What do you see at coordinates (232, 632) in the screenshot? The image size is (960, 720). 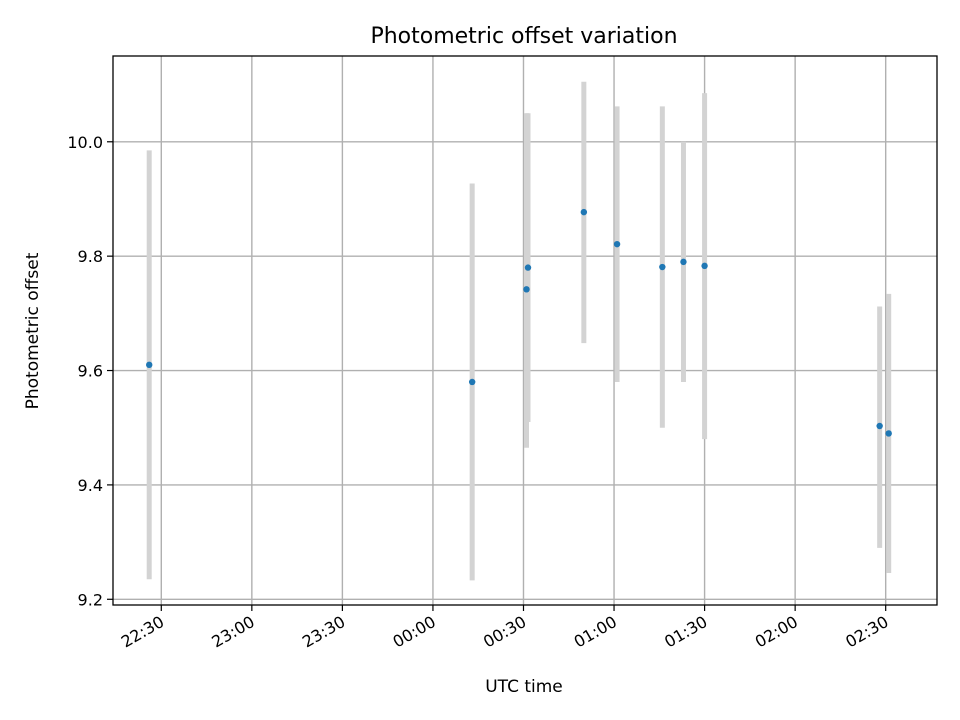 I see `x-tick-label: 23:00` at bounding box center [232, 632].